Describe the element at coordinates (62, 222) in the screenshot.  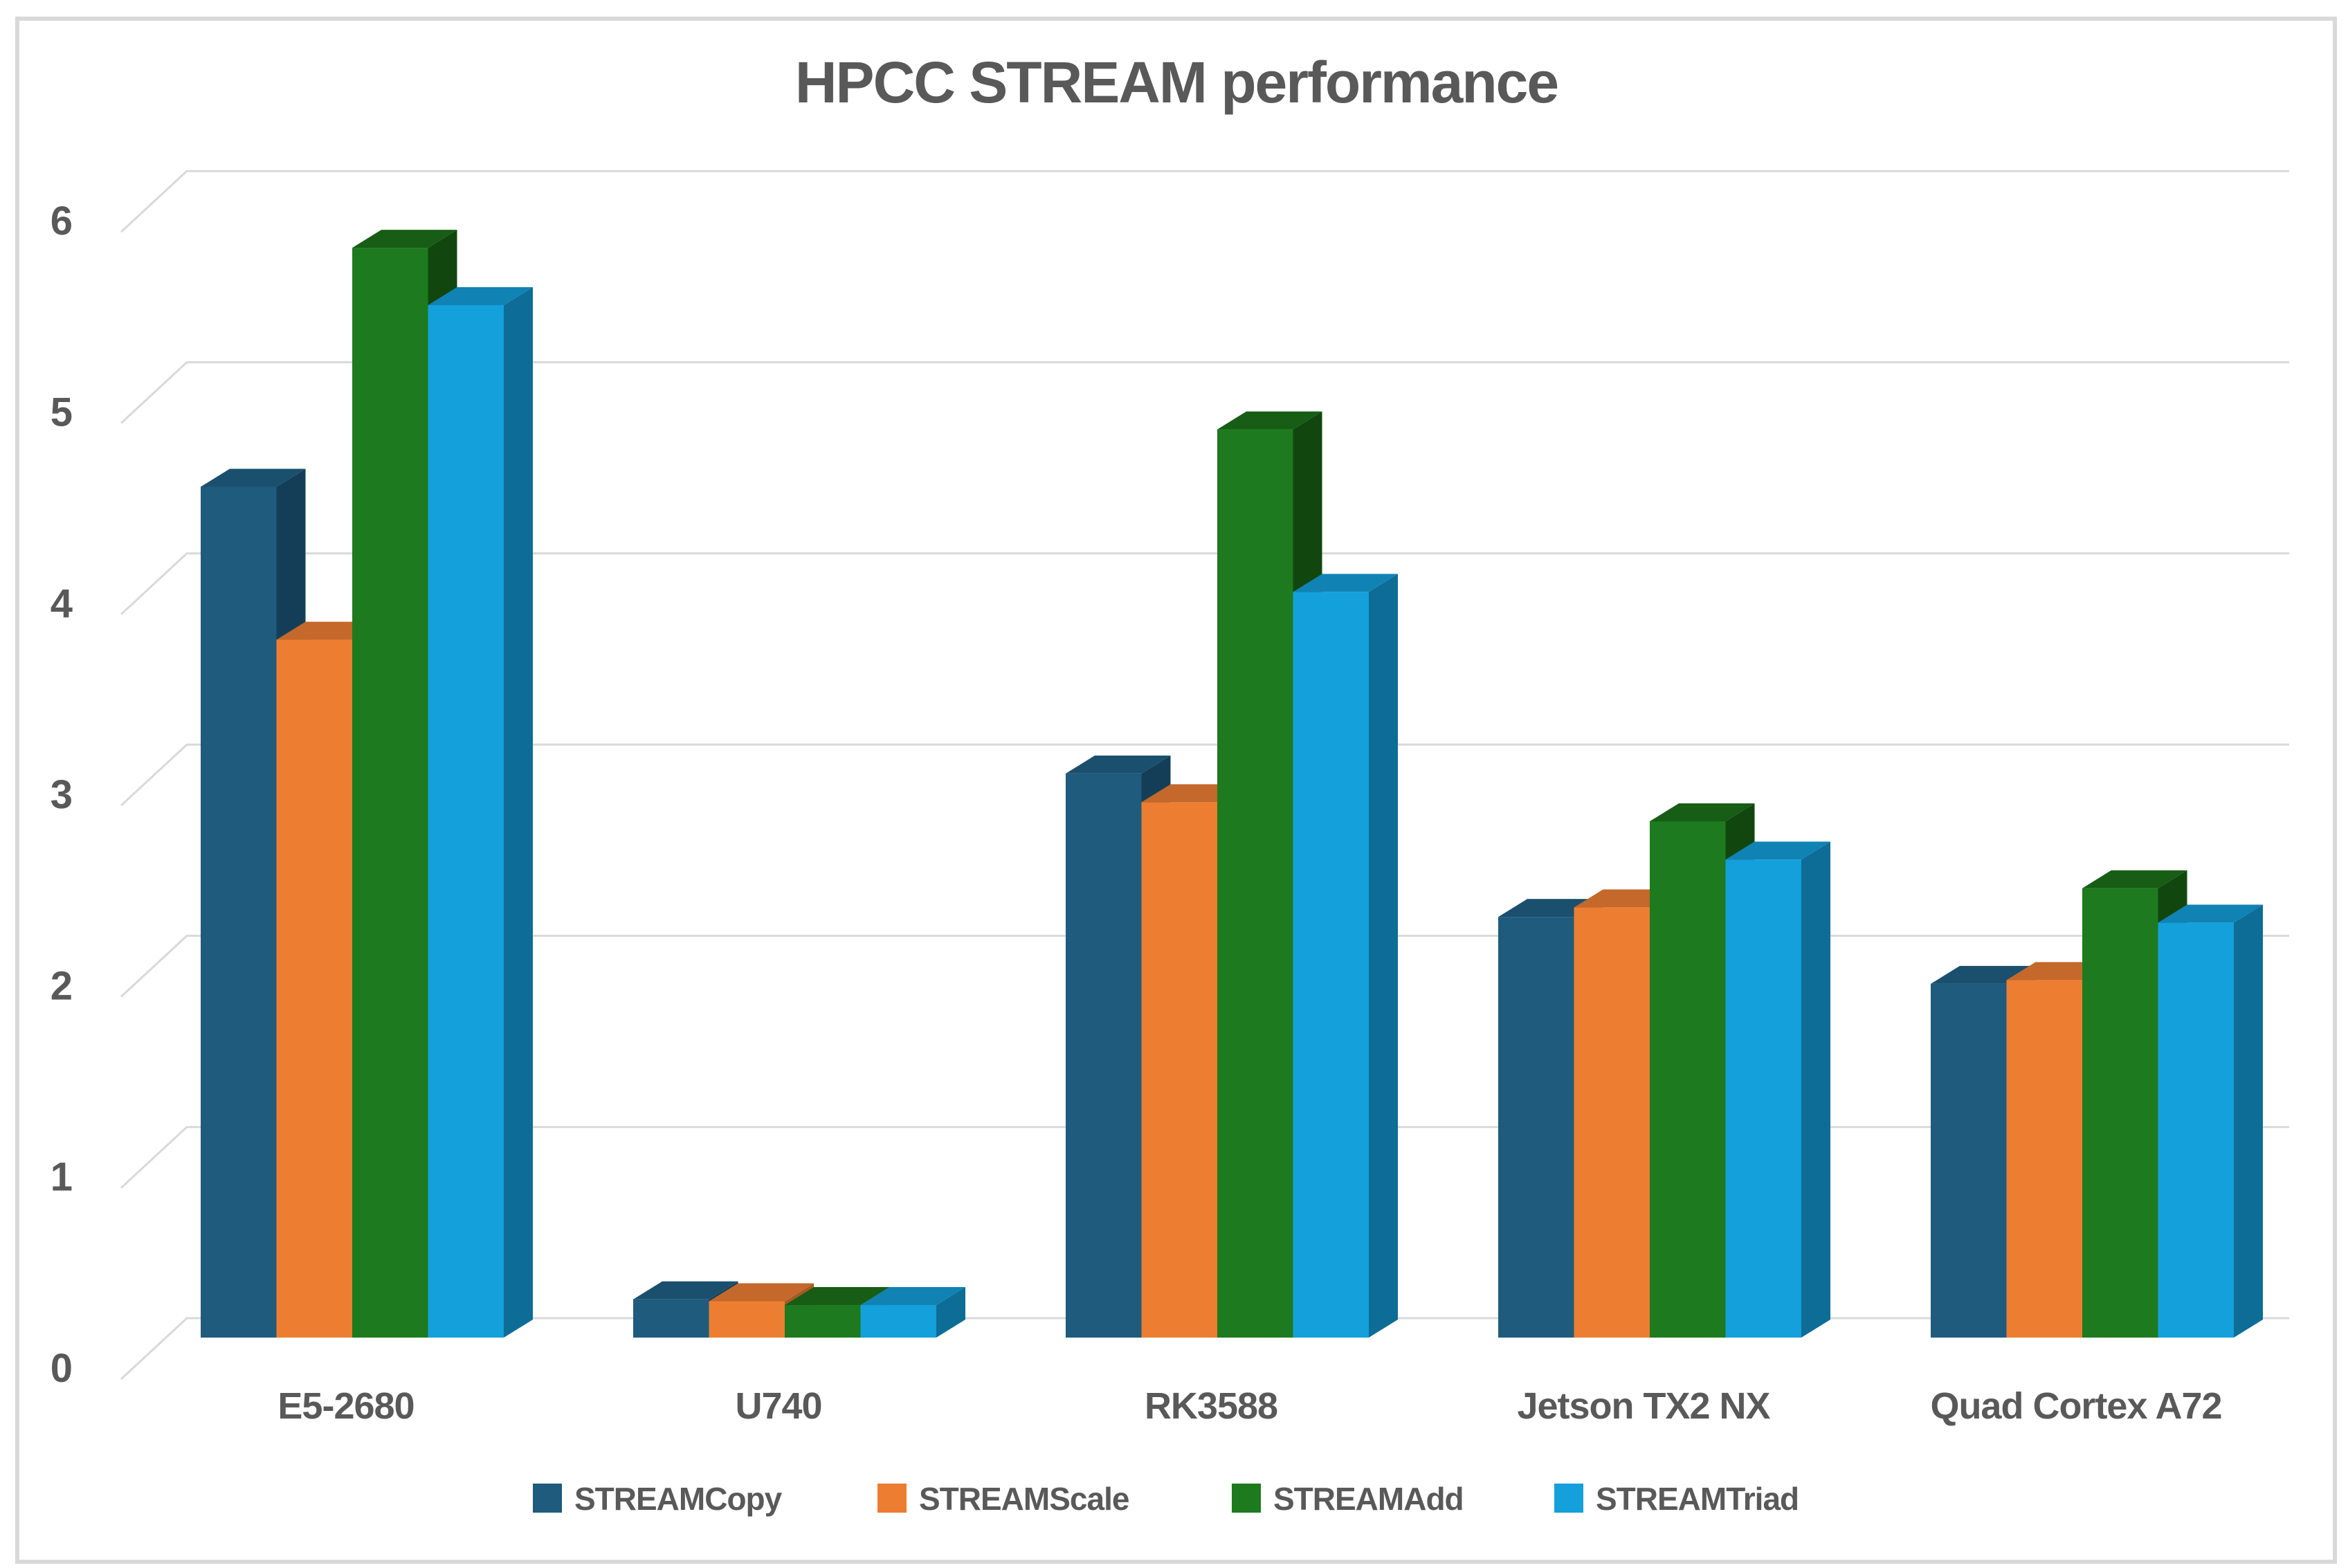
I see `y-tick-label-6: 6` at that location.